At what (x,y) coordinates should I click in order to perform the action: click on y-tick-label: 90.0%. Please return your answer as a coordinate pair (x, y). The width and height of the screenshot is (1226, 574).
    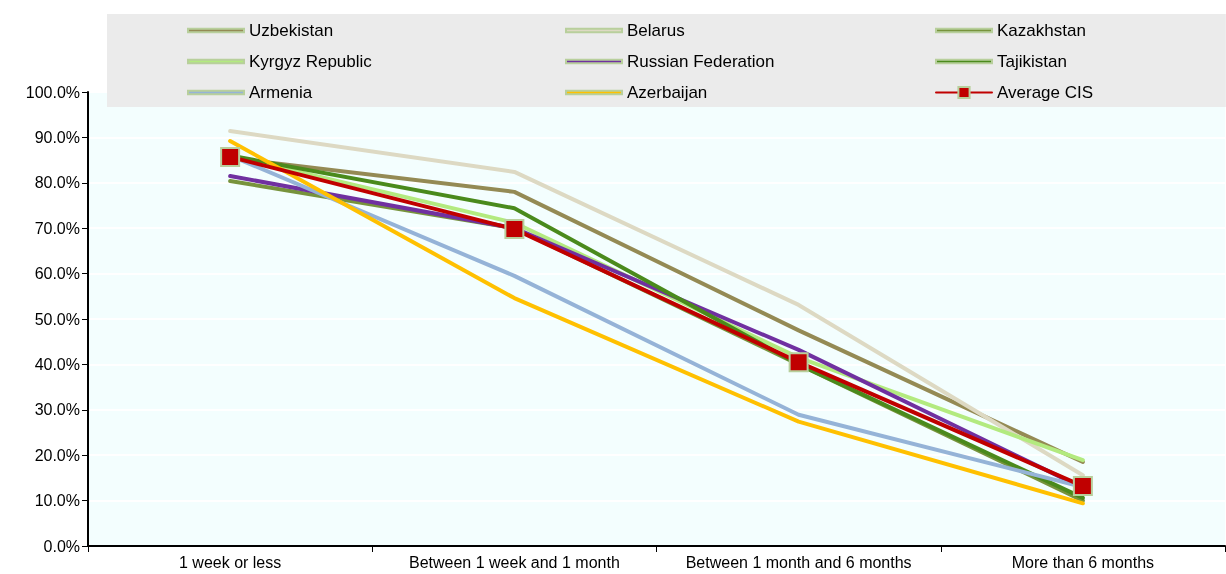
    Looking at the image, I should click on (57, 137).